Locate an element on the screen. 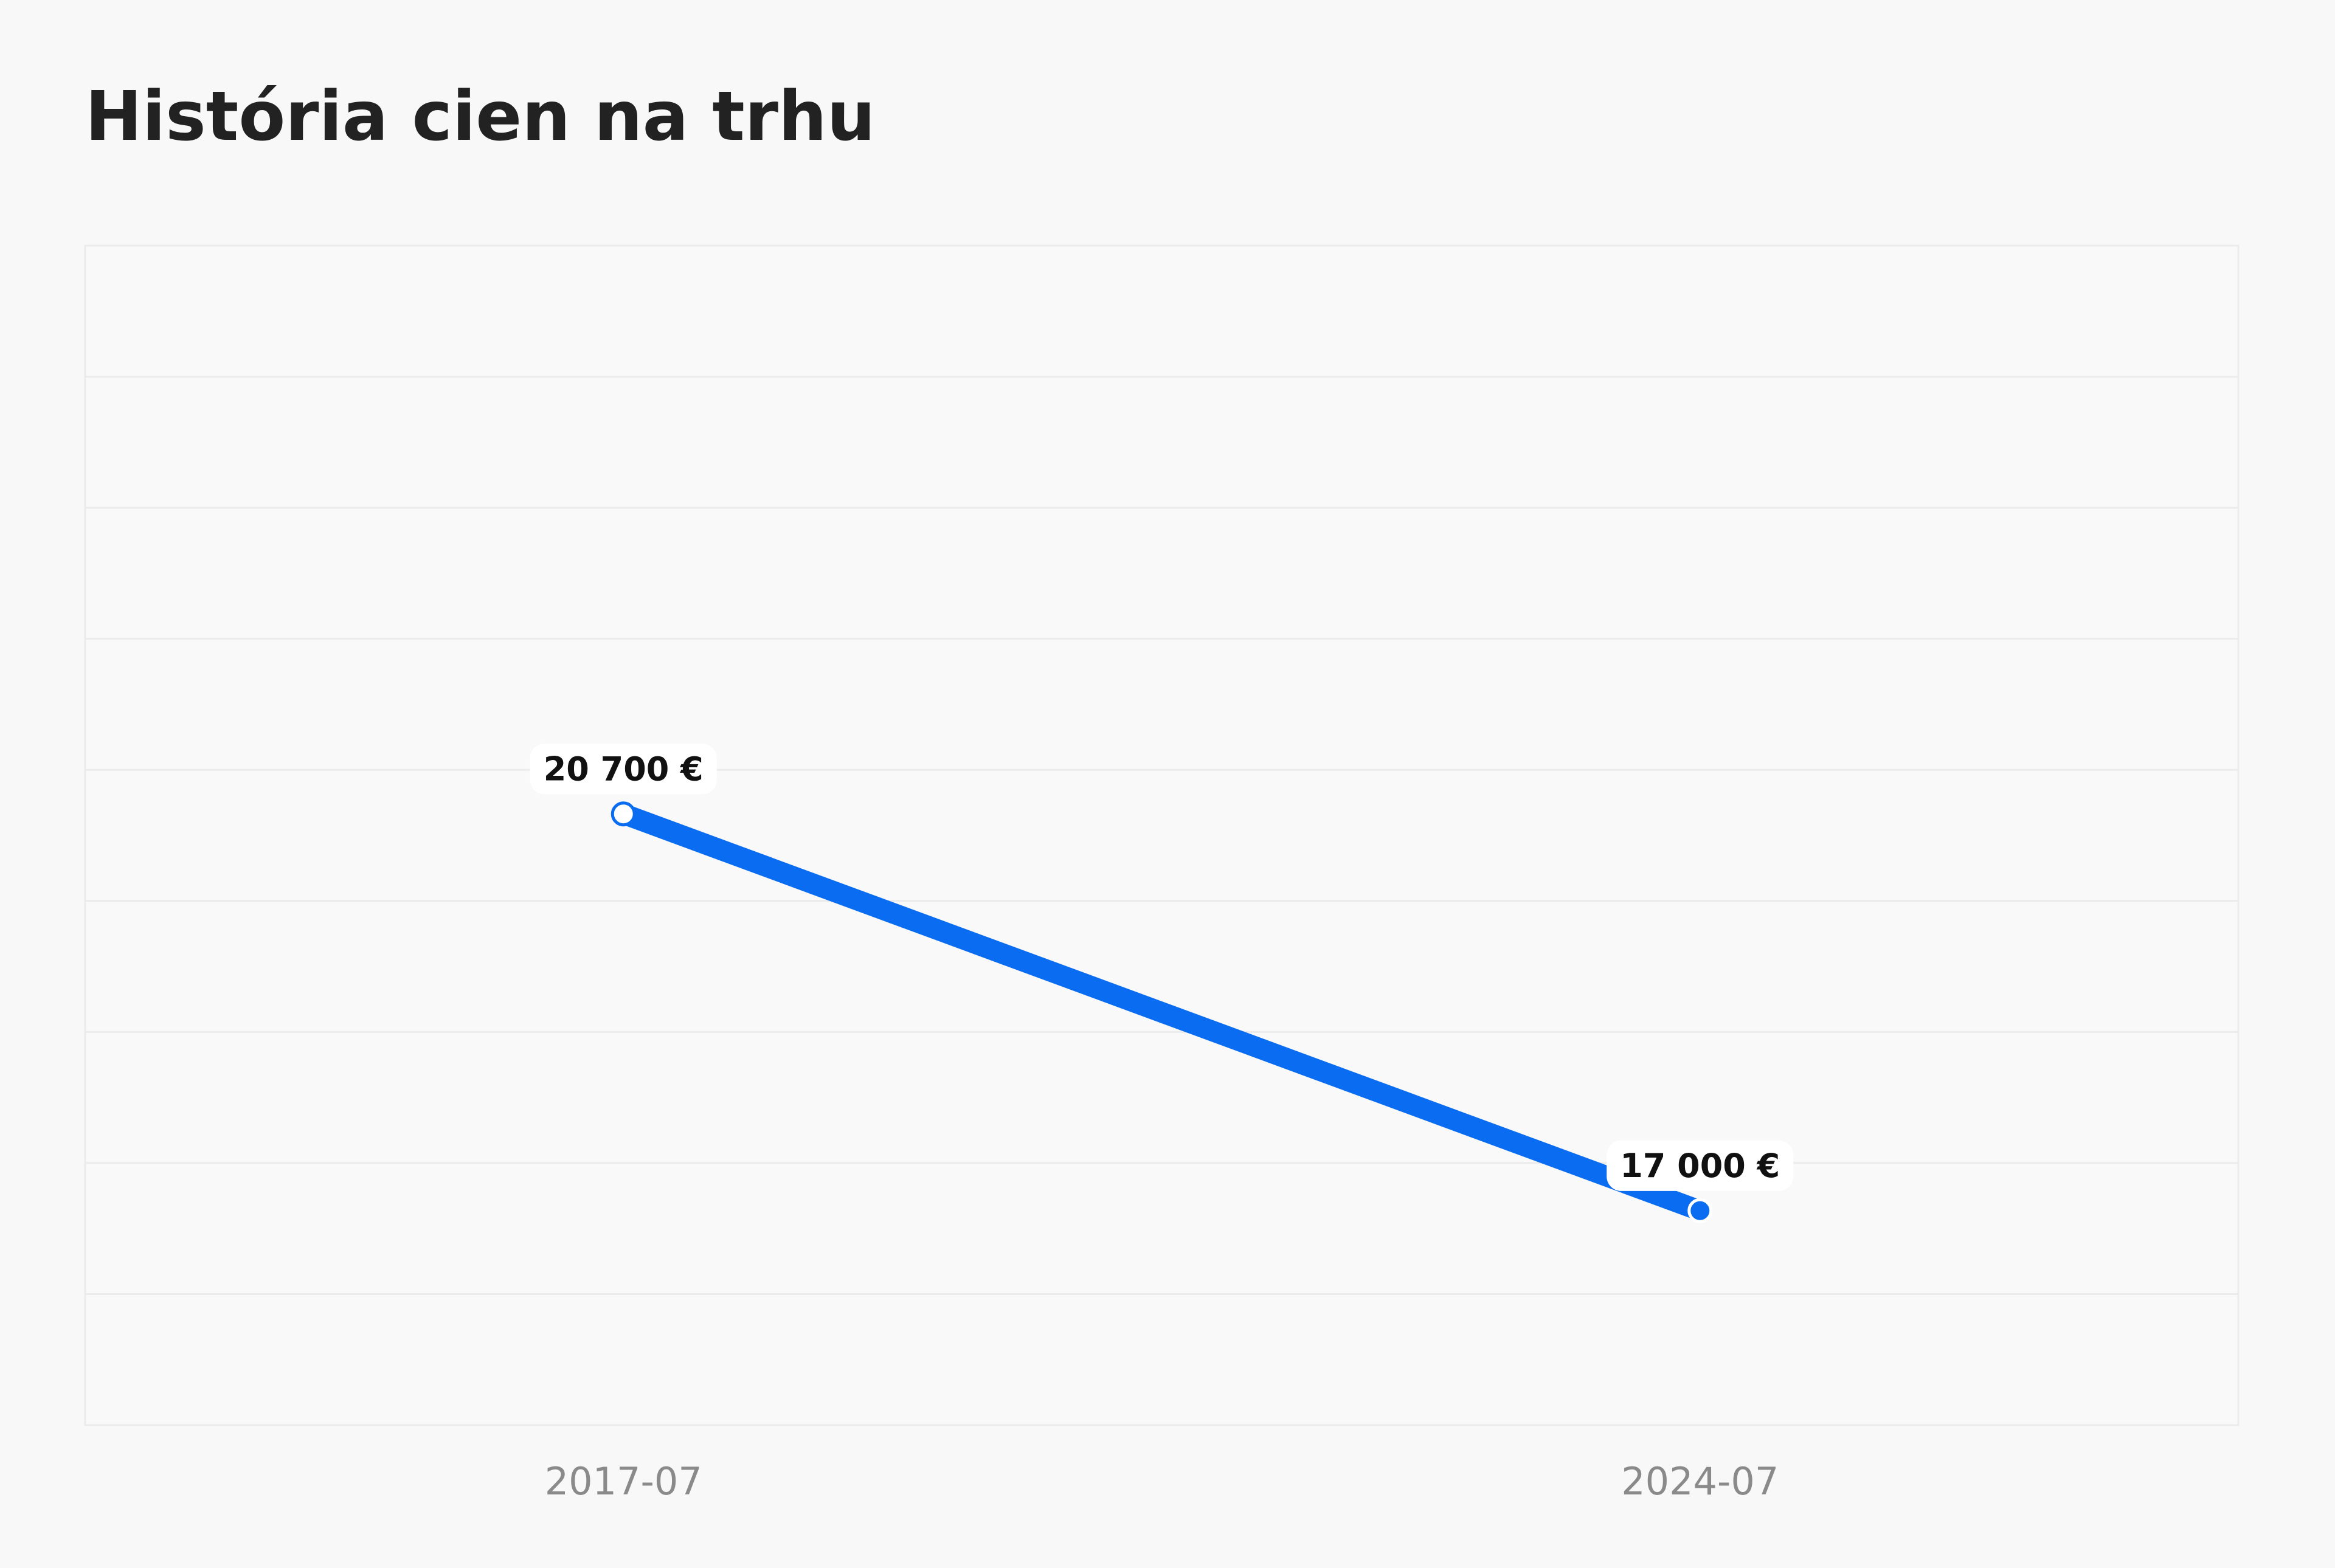 The height and width of the screenshot is (1568, 2335). value-label: 20 700 € is located at coordinates (624, 769).